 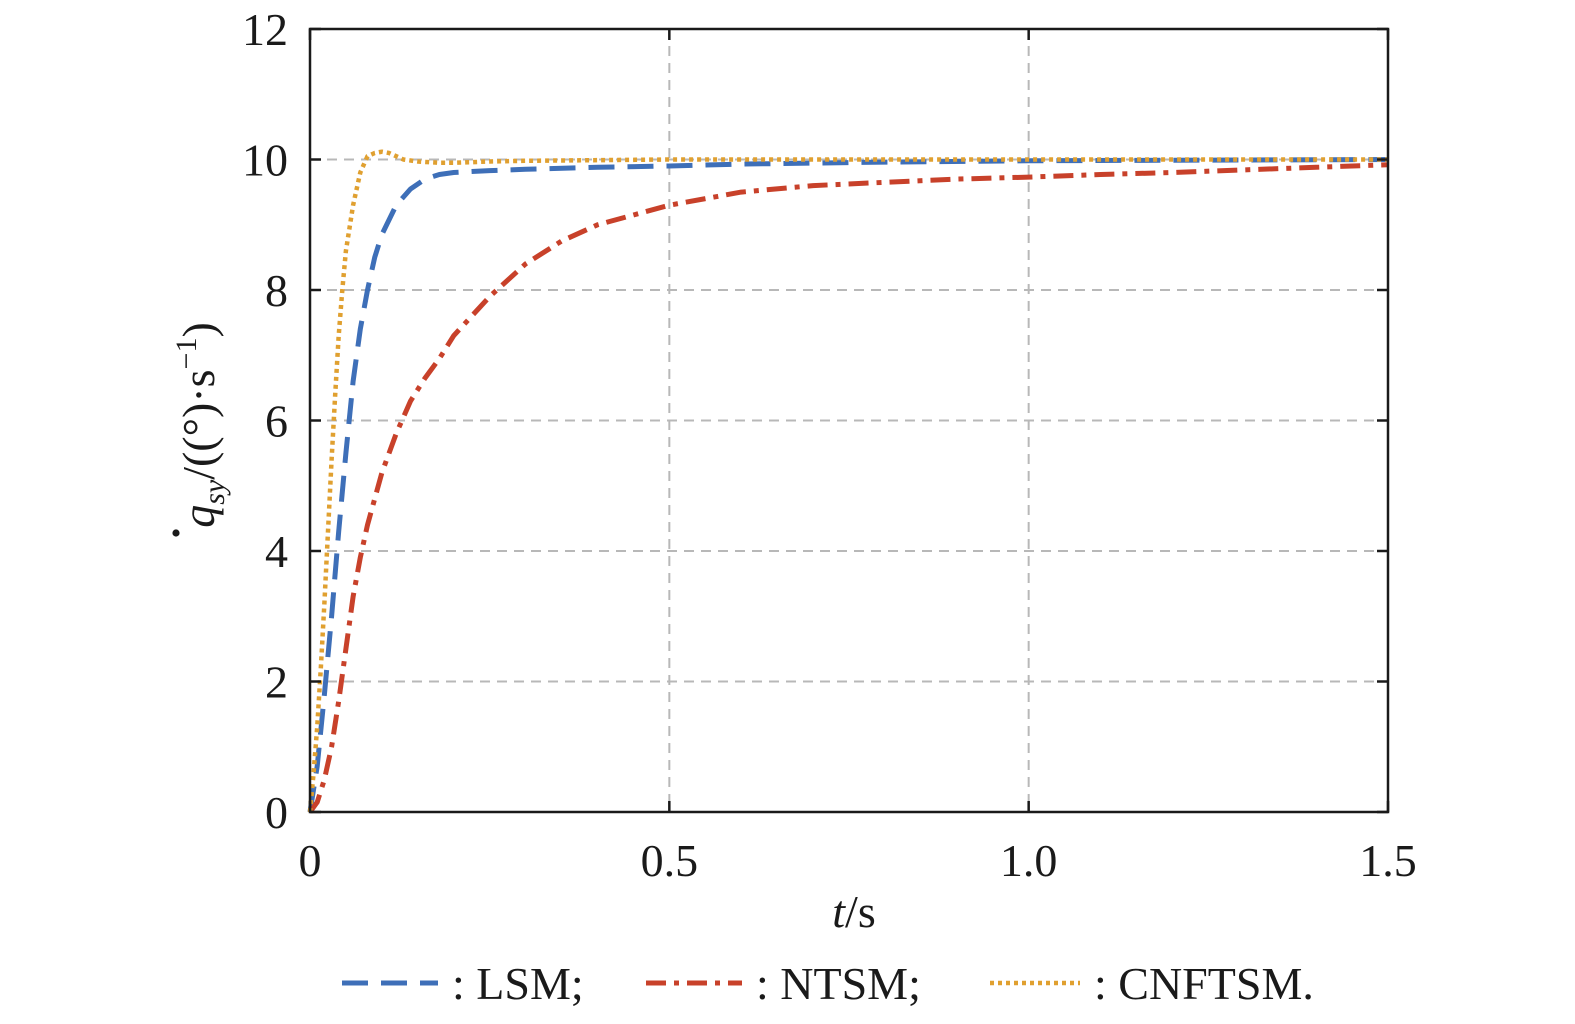 I want to click on y-tick-label: 0, so click(x=276, y=812).